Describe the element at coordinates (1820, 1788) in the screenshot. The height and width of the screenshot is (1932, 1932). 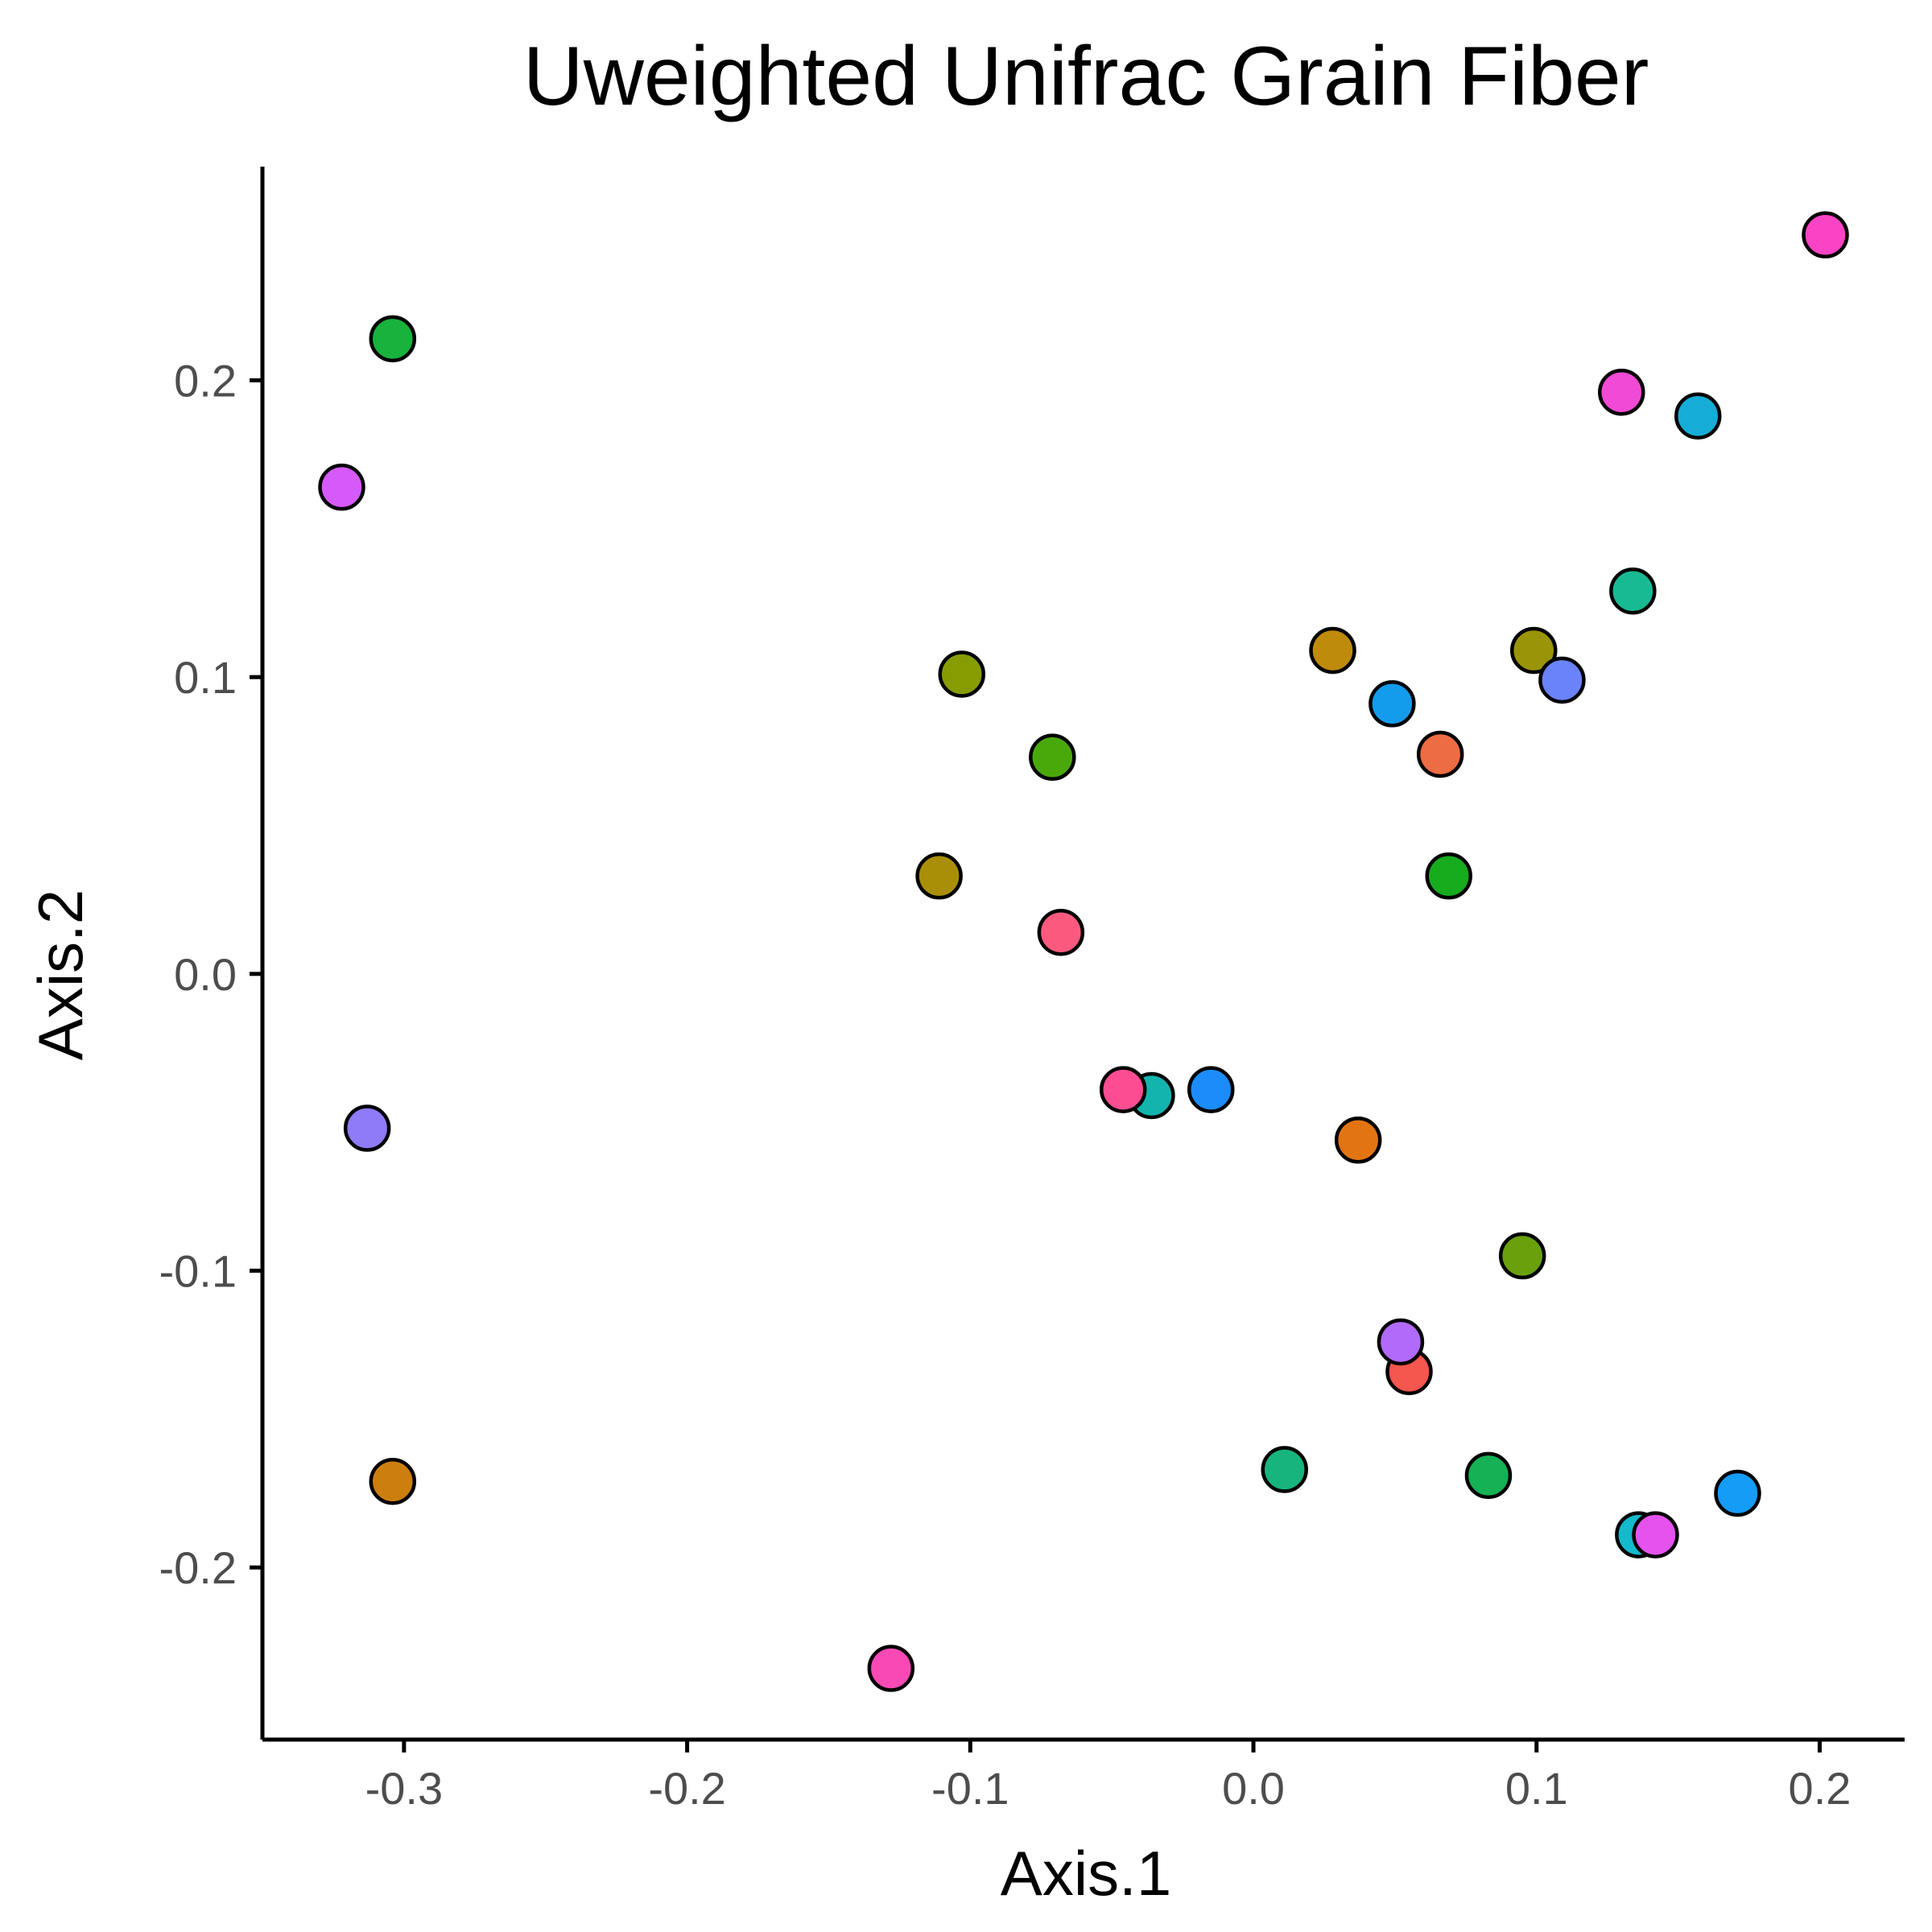
I see `x-tick-label: 0.2` at that location.